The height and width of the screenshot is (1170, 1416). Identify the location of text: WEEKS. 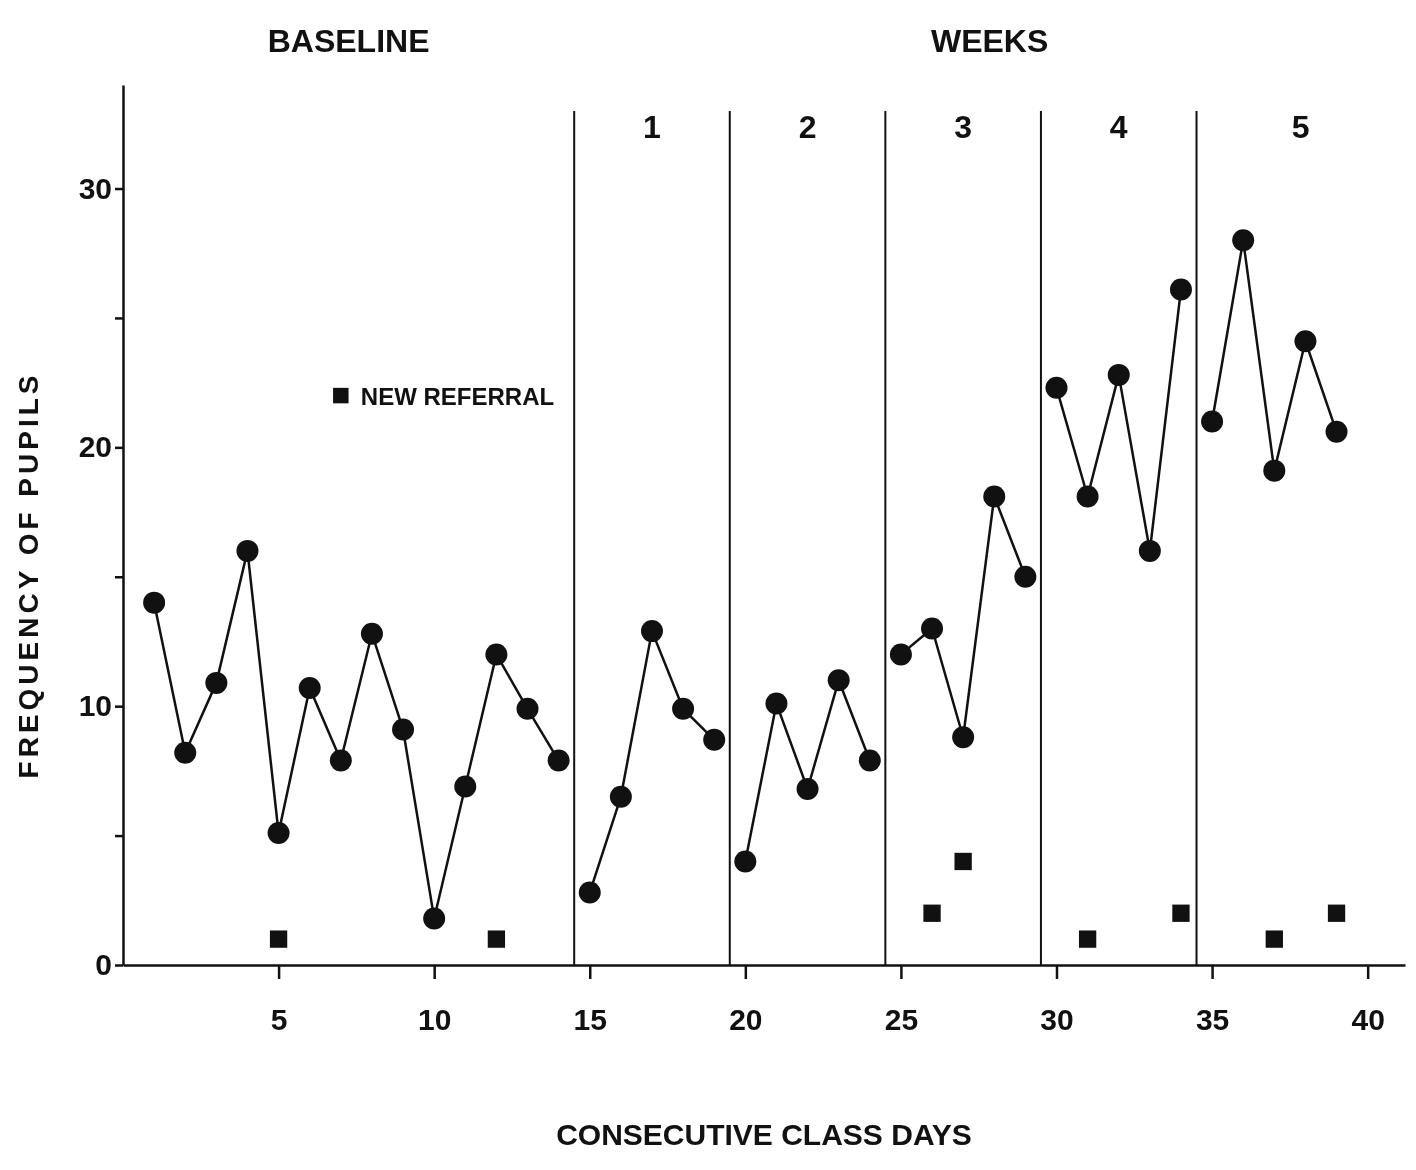
(989, 41).